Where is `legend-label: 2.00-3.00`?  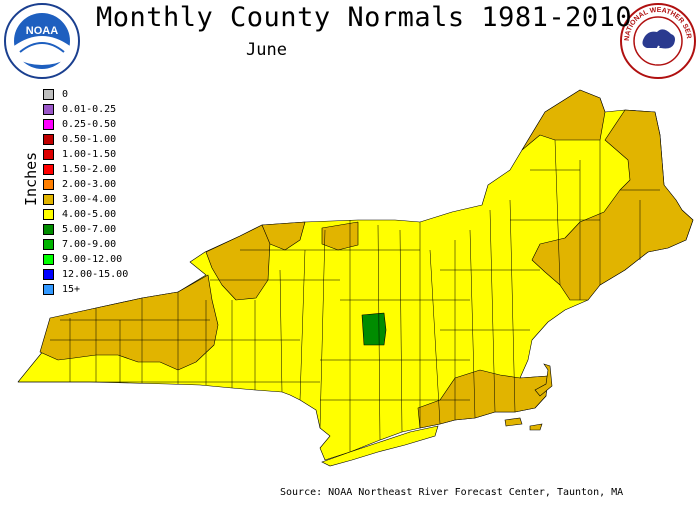
legend-label: 2.00-3.00 is located at coordinates (89, 184).